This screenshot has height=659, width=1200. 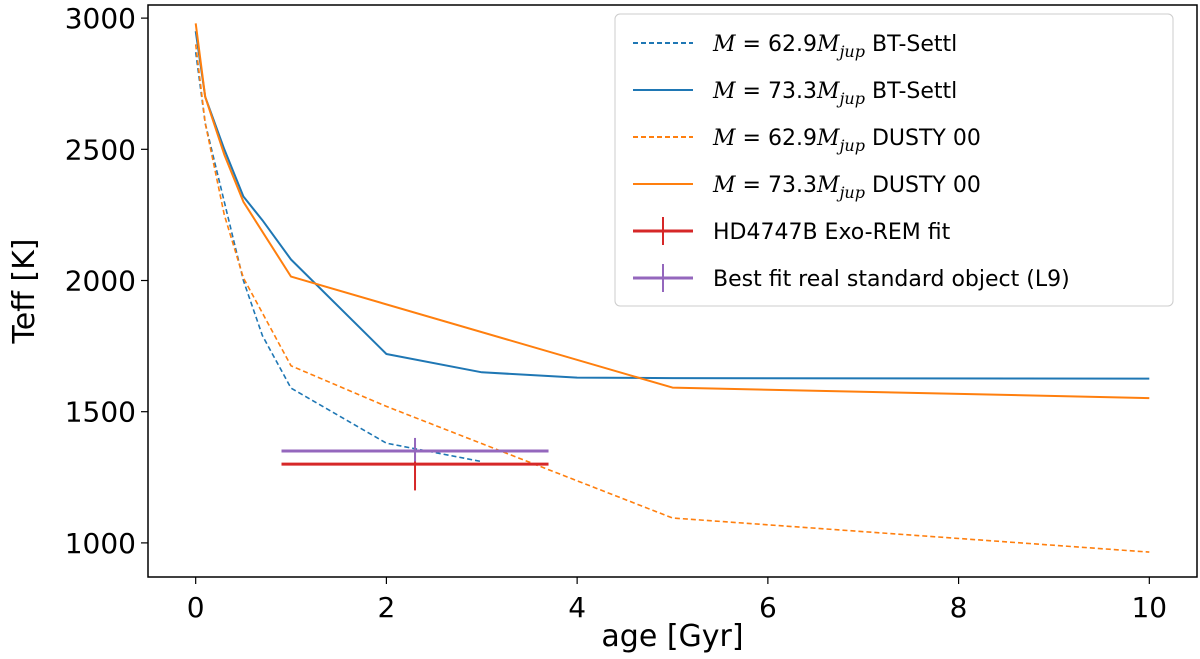 What do you see at coordinates (196, 607) in the screenshot?
I see `x-tick-label: 0` at bounding box center [196, 607].